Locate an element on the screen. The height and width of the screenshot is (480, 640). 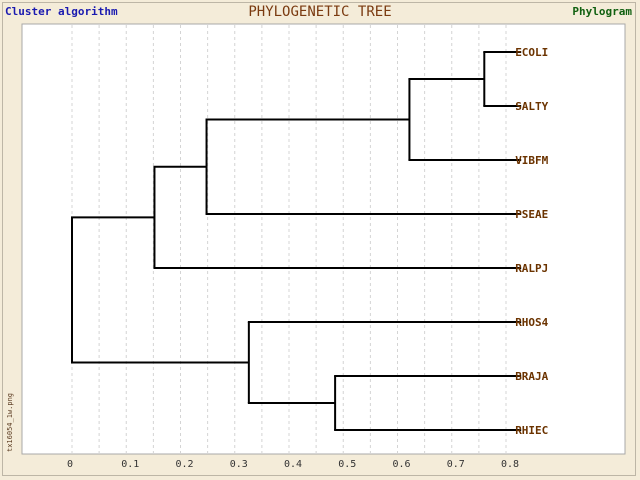
leaf-label-braja: BRAJA is located at coordinates (531, 376).